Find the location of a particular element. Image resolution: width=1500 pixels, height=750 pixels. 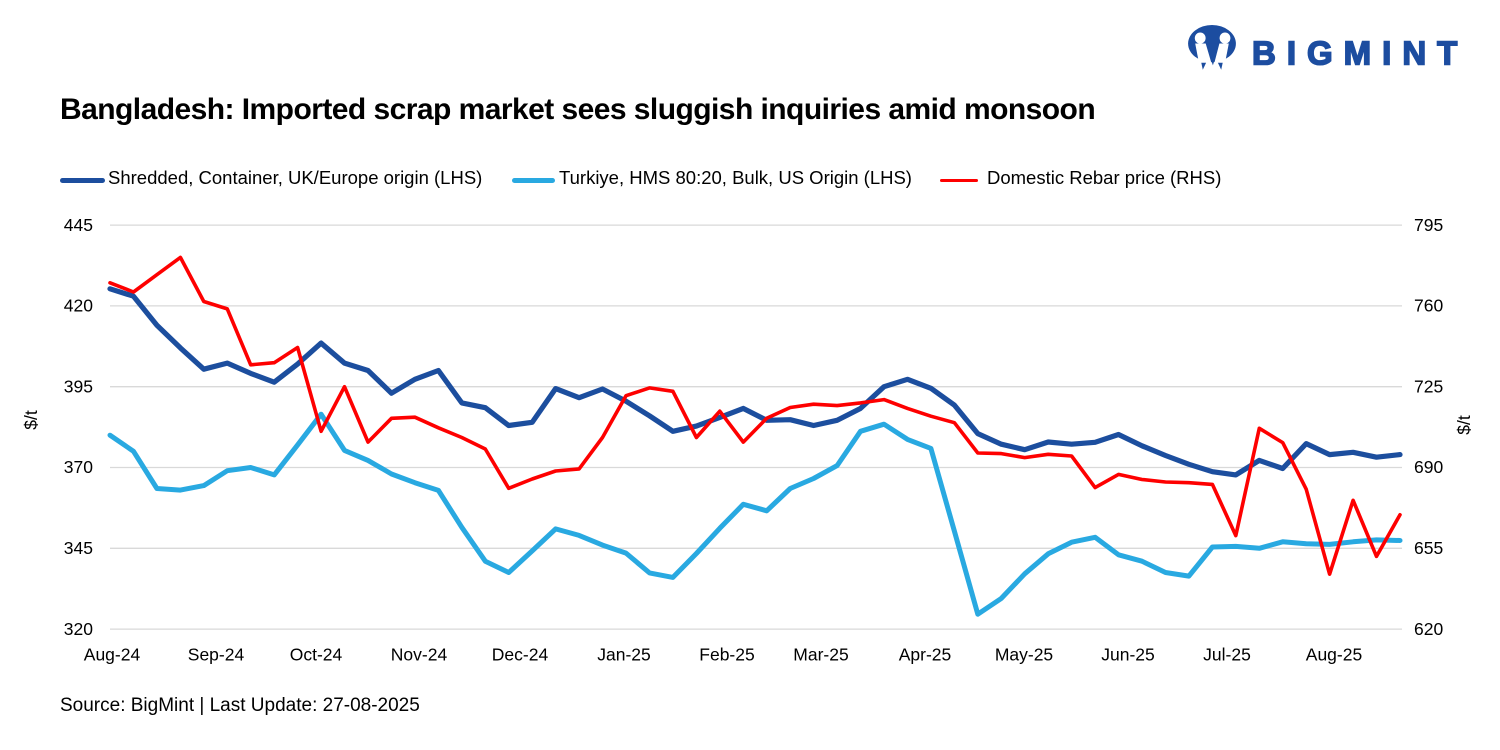

svg-text: 725 is located at coordinates (1428, 386).